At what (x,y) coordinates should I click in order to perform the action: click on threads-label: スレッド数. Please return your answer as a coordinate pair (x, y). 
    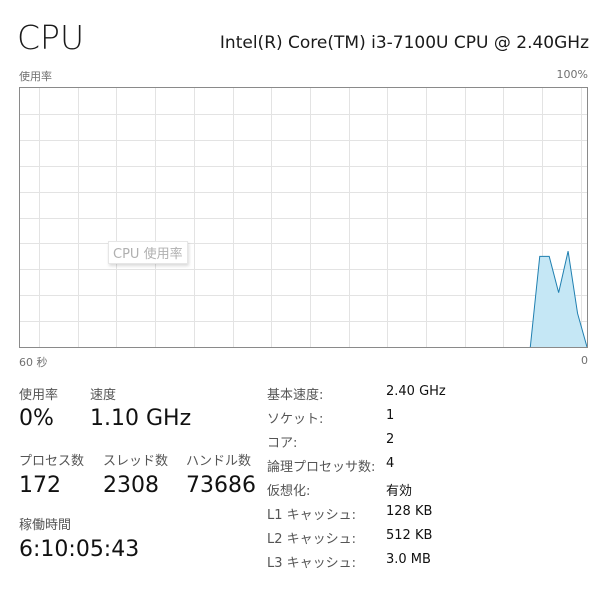
    Looking at the image, I should click on (136, 461).